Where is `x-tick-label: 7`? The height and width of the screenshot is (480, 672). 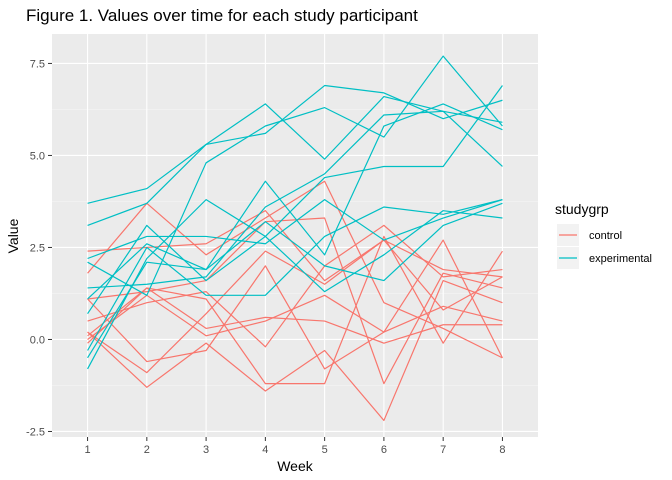 x-tick-label: 7 is located at coordinates (443, 450).